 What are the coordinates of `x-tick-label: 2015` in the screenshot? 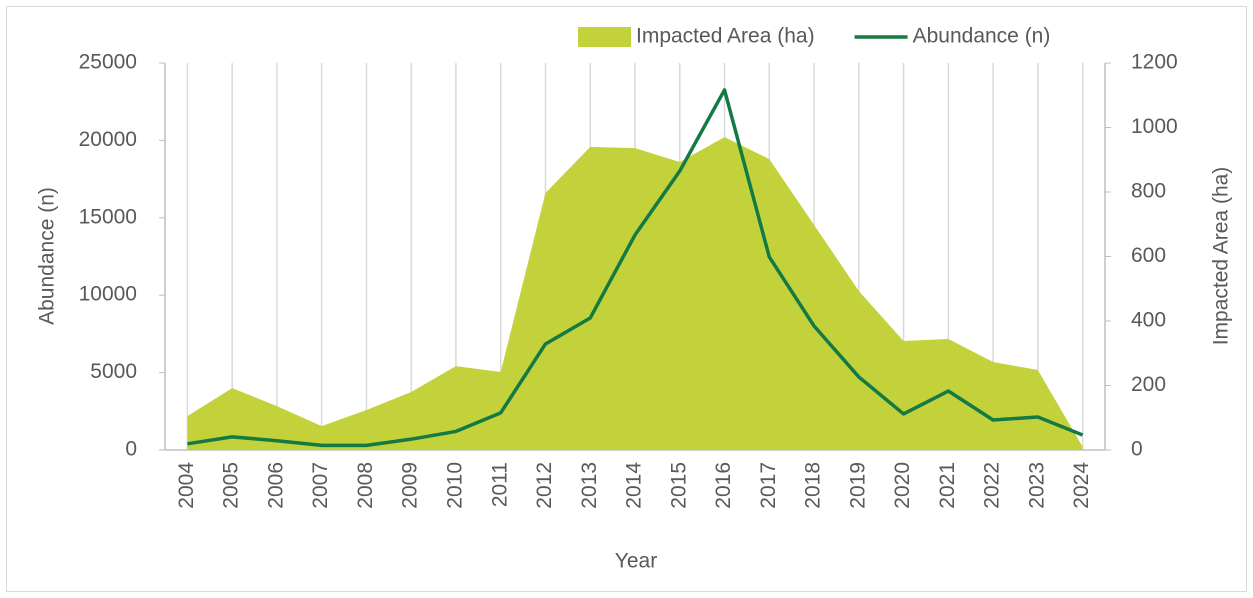 It's located at (678, 485).